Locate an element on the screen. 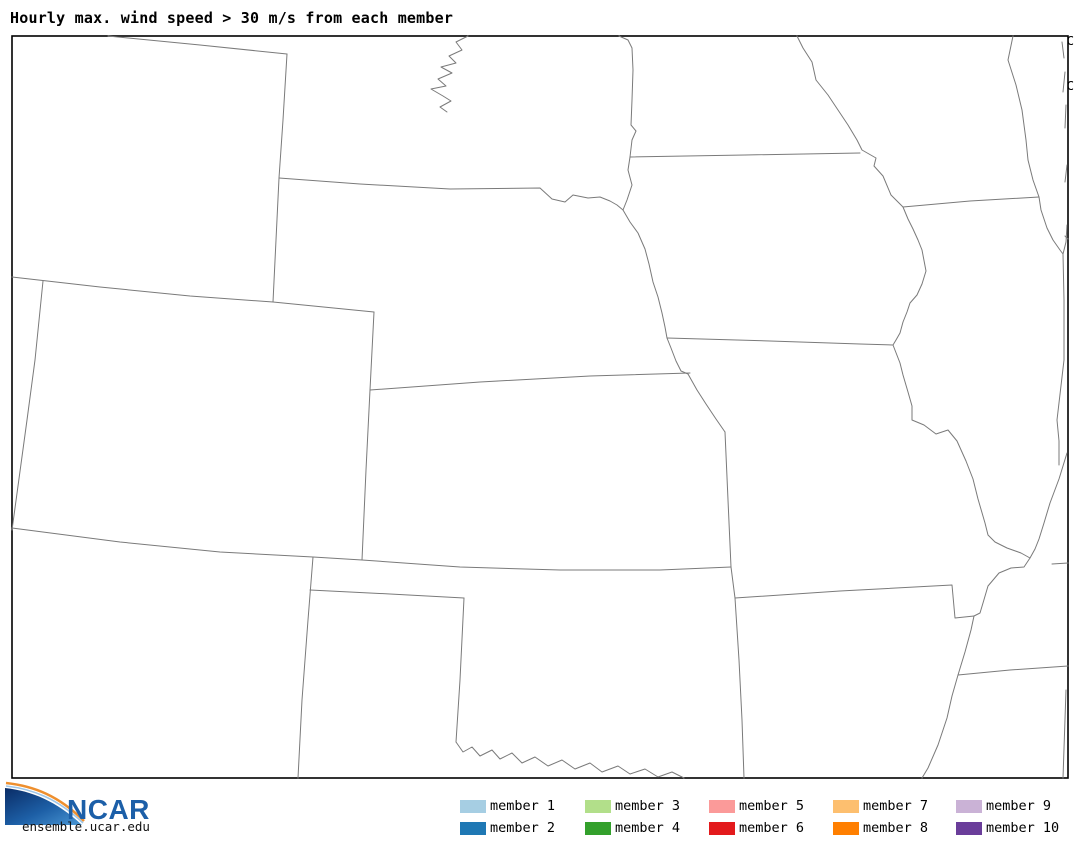 This screenshot has width=1080, height=842. border-ok-mo-ar is located at coordinates (737, 672).